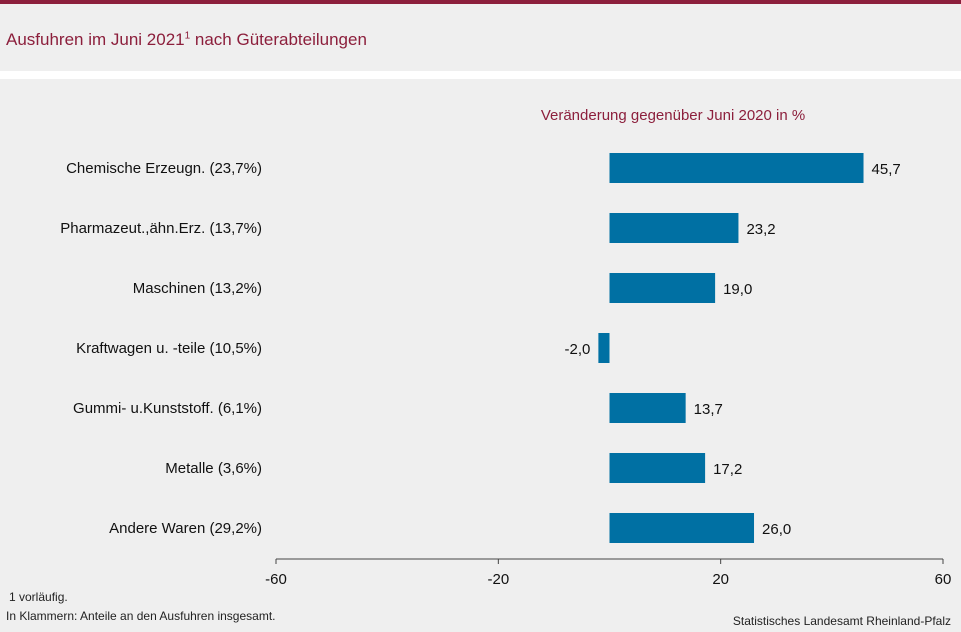  Describe the element at coordinates (276, 579) in the screenshot. I see `x-tick-label: -60` at that location.